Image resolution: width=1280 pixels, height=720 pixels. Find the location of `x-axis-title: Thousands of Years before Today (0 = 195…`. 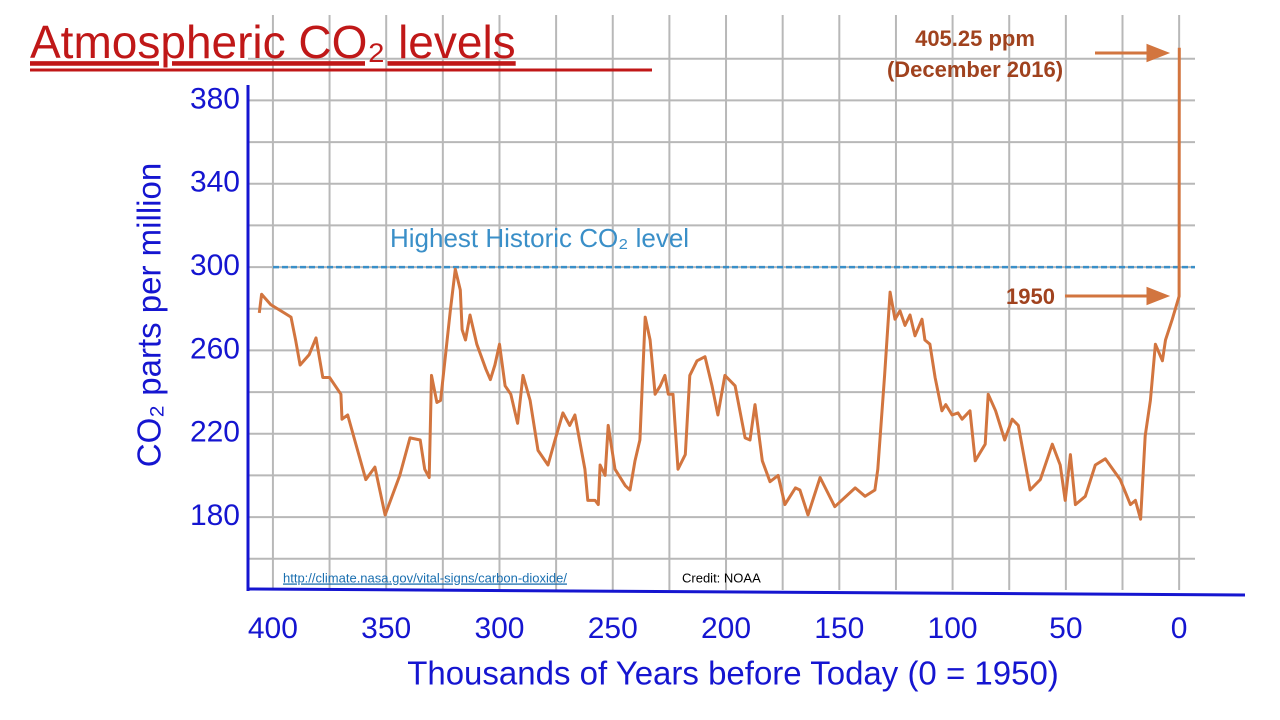

x-axis-title: Thousands of Years before Today (0 = 195… is located at coordinates (733, 673).